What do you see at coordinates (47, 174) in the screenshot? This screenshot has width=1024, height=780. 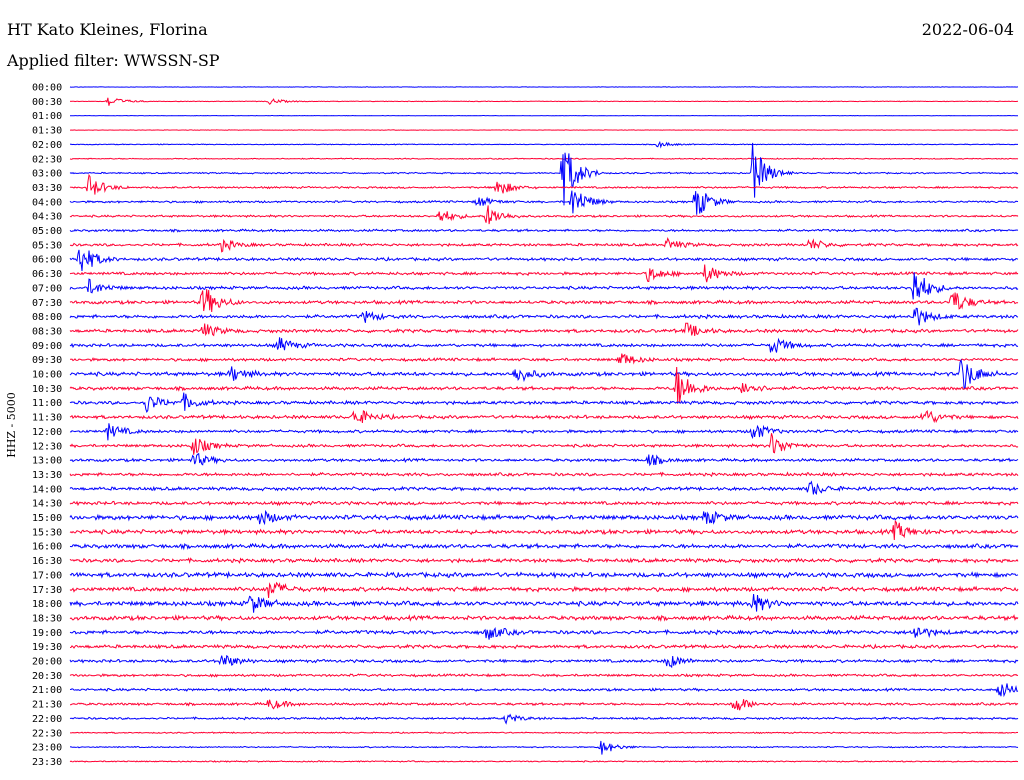 I see `row-time-label: 03:00` at bounding box center [47, 174].